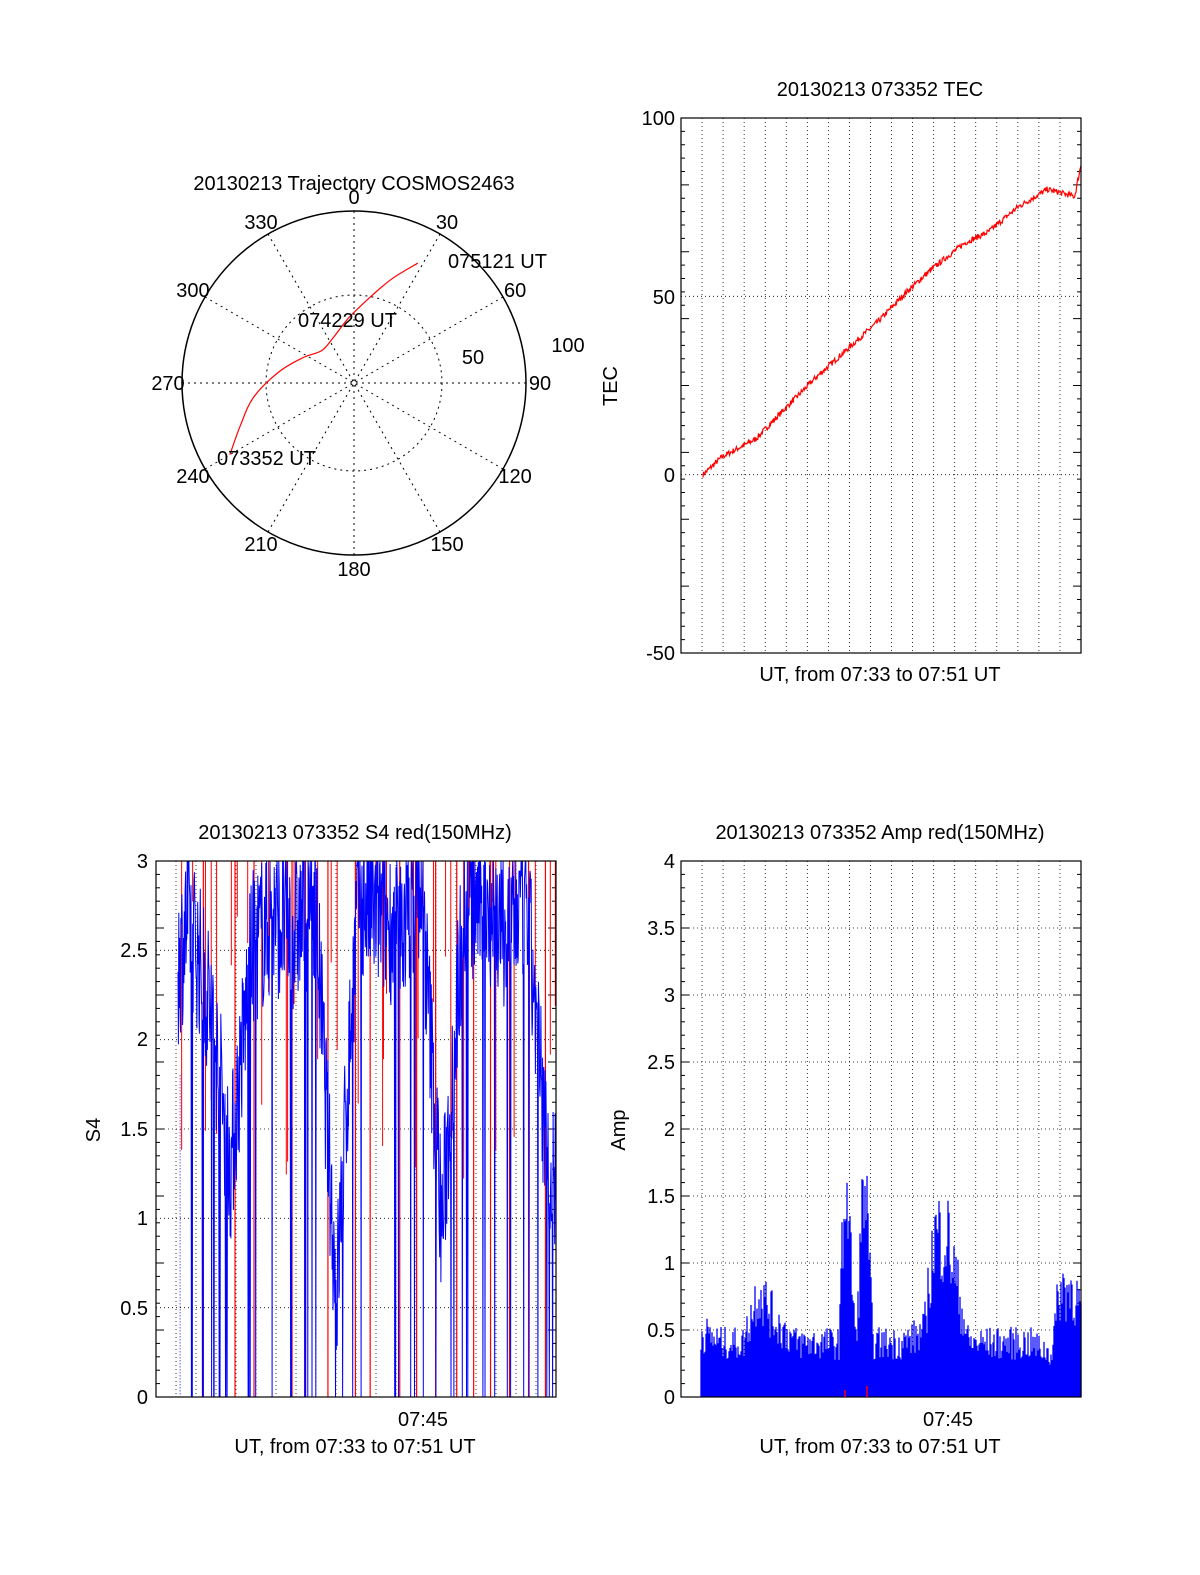  Describe the element at coordinates (879, 675) in the screenshot. I see `tec-xlabel: UT, from 07:33 to 07:51 UT` at that location.